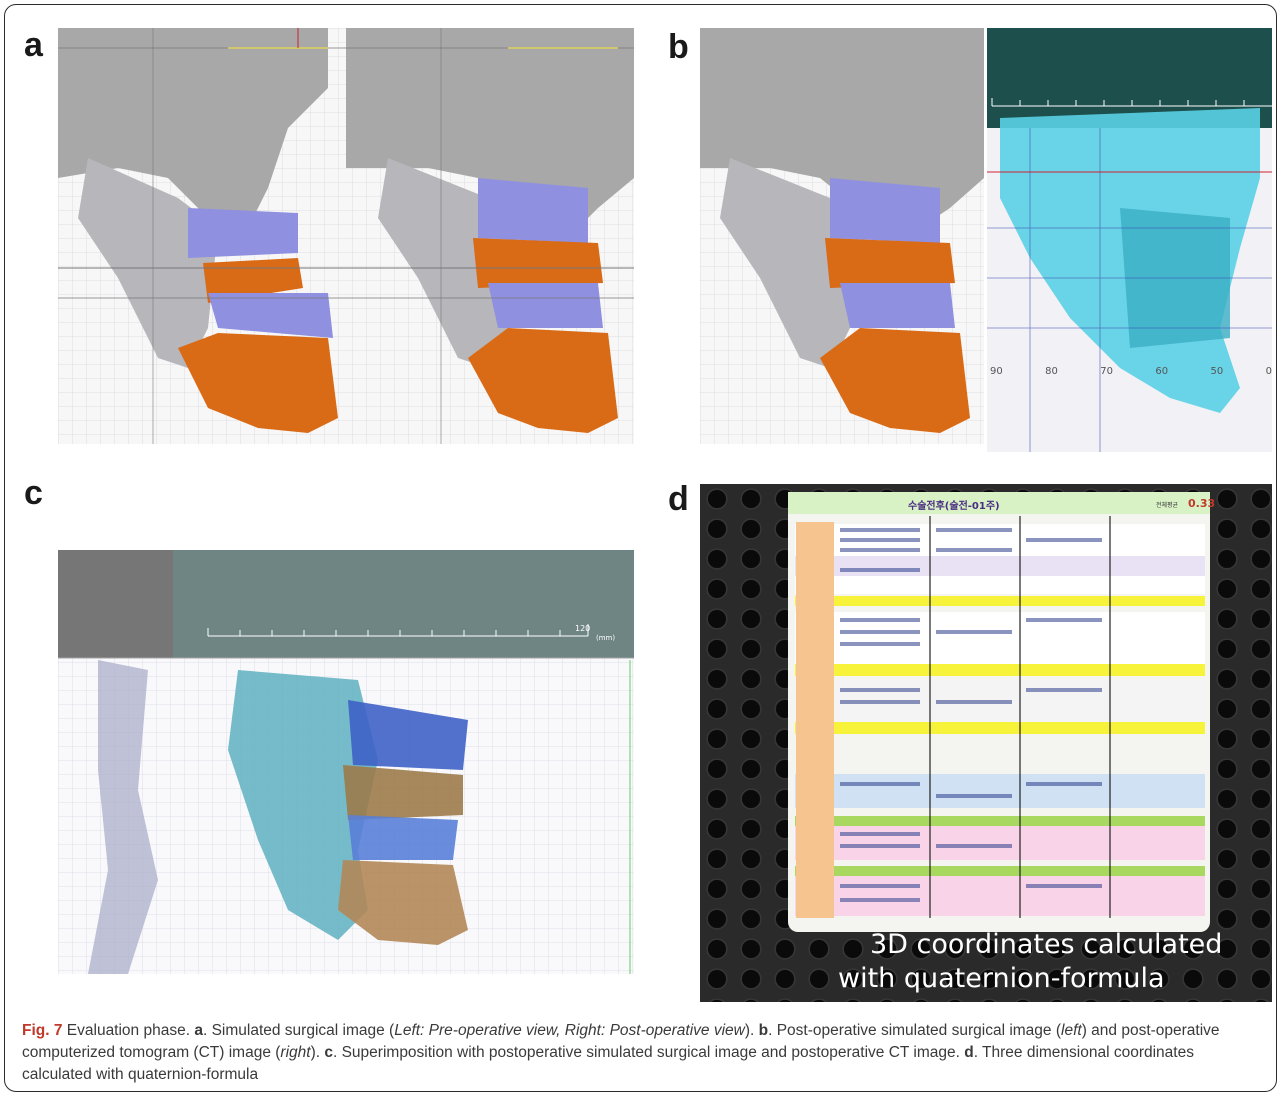 Image resolution: width=1285 pixels, height=1099 pixels. I want to click on caption-fig-label: Fig. 7, so click(42, 1030).